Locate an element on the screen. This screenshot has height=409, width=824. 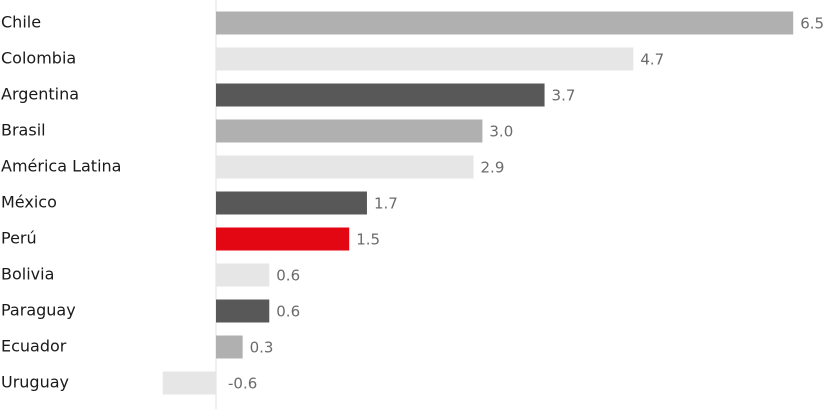
category-label: Argentina is located at coordinates (40, 94).